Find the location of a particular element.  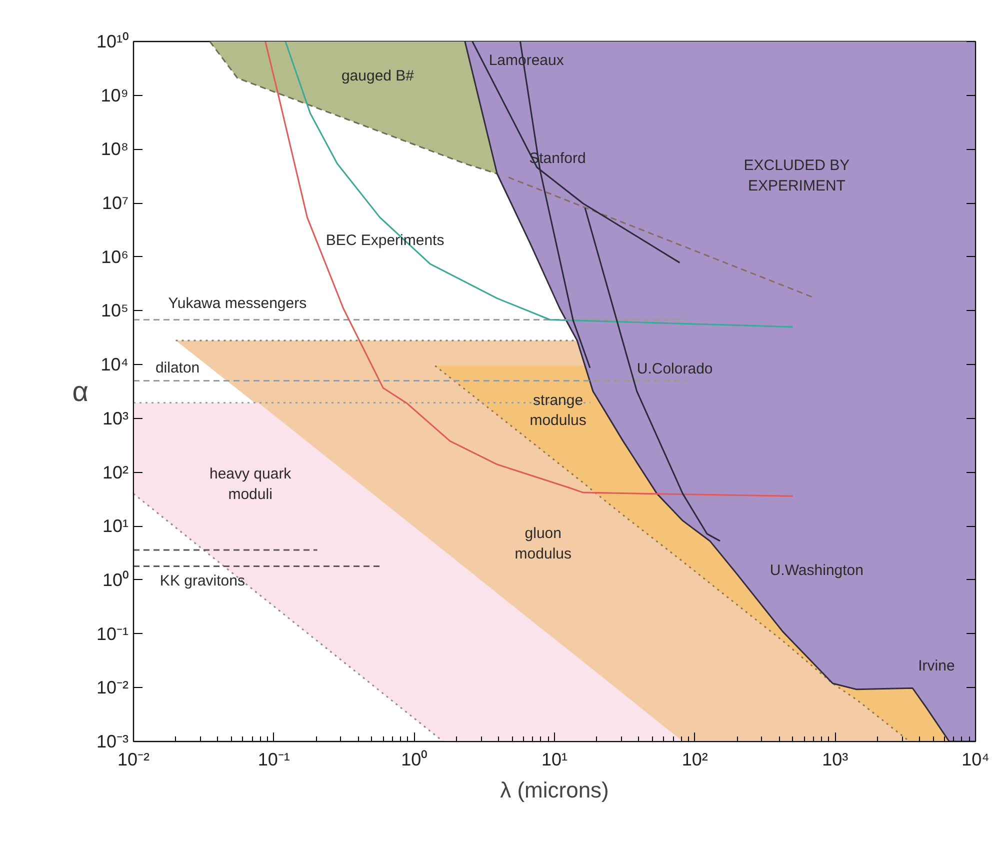

y-tick-label: 10³ is located at coordinates (115, 418).